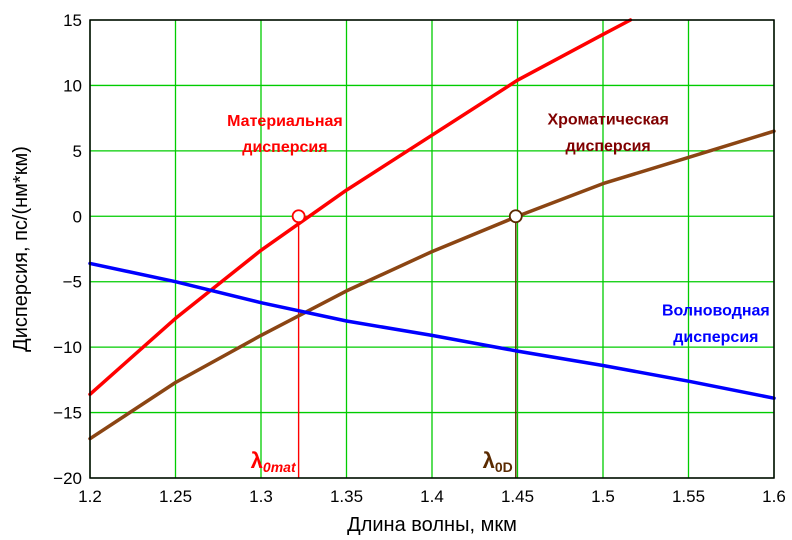 The height and width of the screenshot is (540, 792). What do you see at coordinates (607, 120) in the screenshot?
I see `annotation-text: Хроматическая` at bounding box center [607, 120].